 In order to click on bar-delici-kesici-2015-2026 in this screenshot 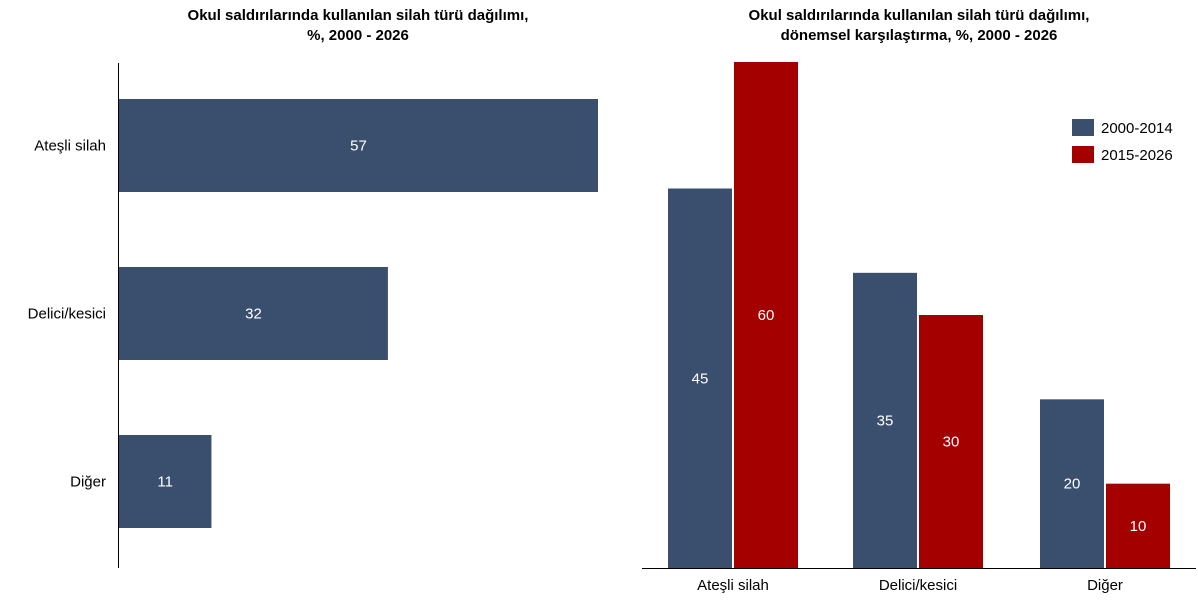, I will do `click(951, 441)`.